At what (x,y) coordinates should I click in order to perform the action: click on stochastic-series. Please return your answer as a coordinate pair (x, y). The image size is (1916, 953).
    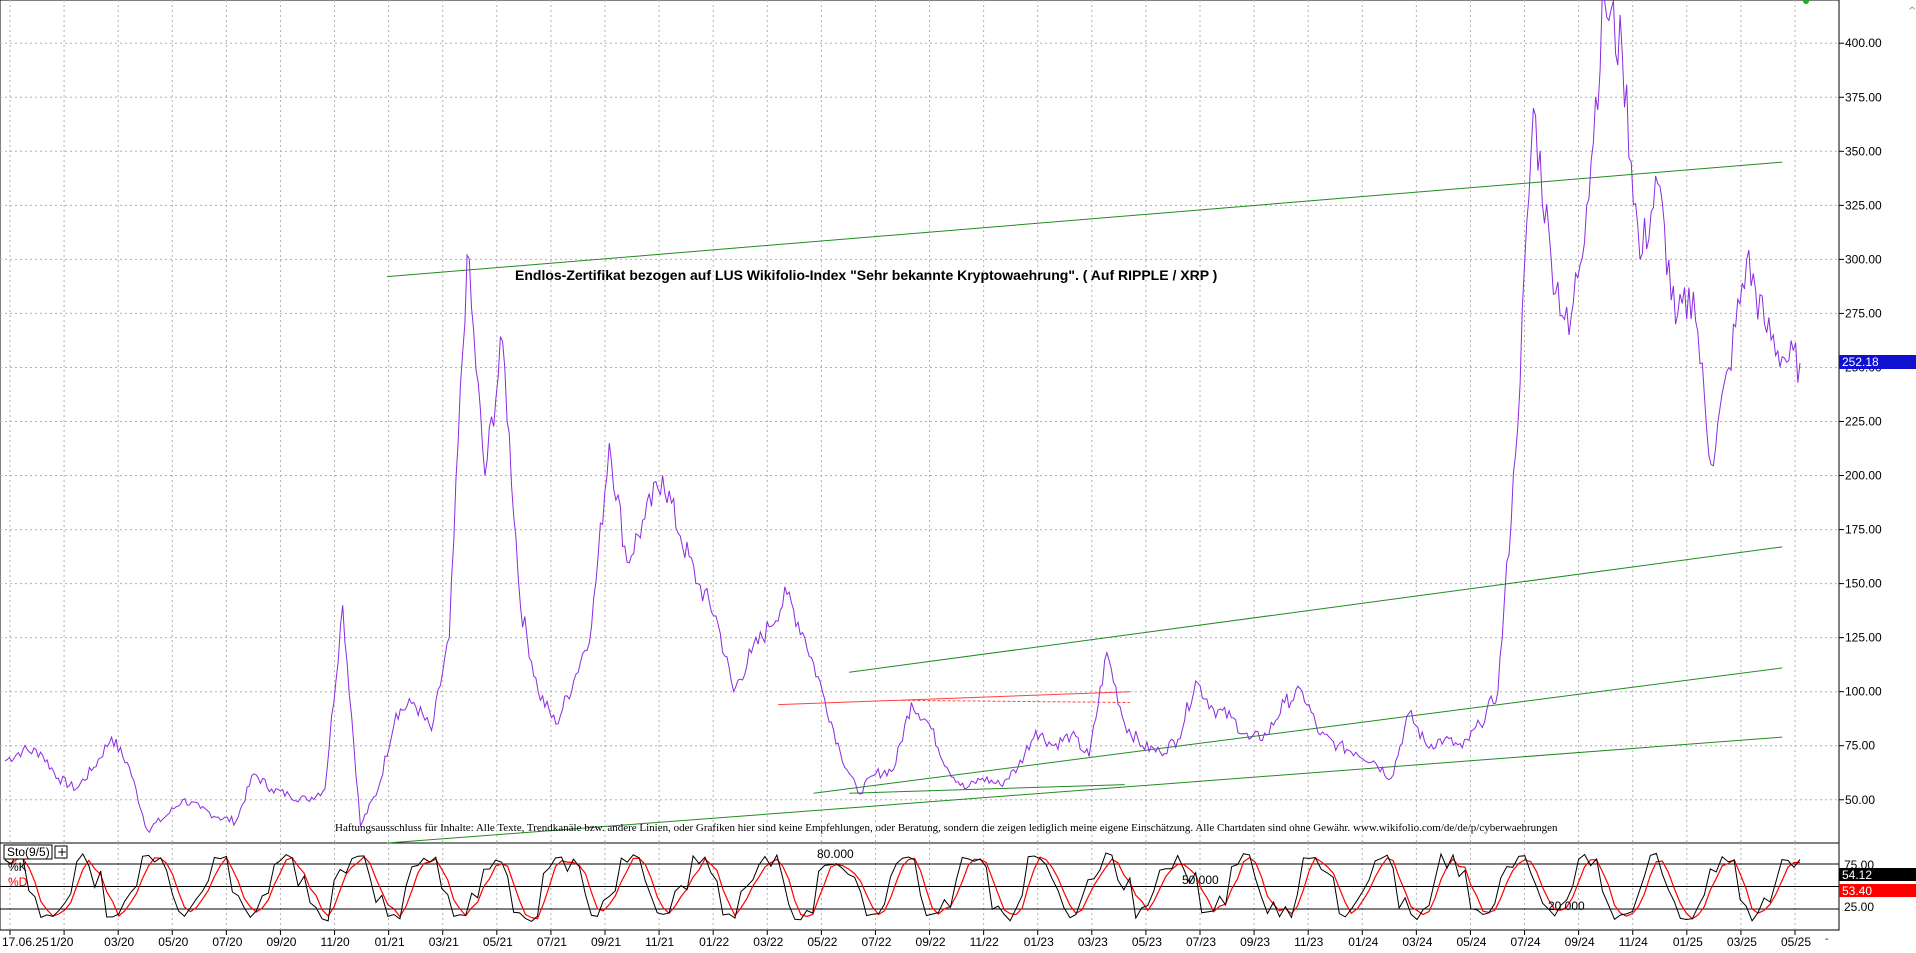
    Looking at the image, I should click on (902, 887).